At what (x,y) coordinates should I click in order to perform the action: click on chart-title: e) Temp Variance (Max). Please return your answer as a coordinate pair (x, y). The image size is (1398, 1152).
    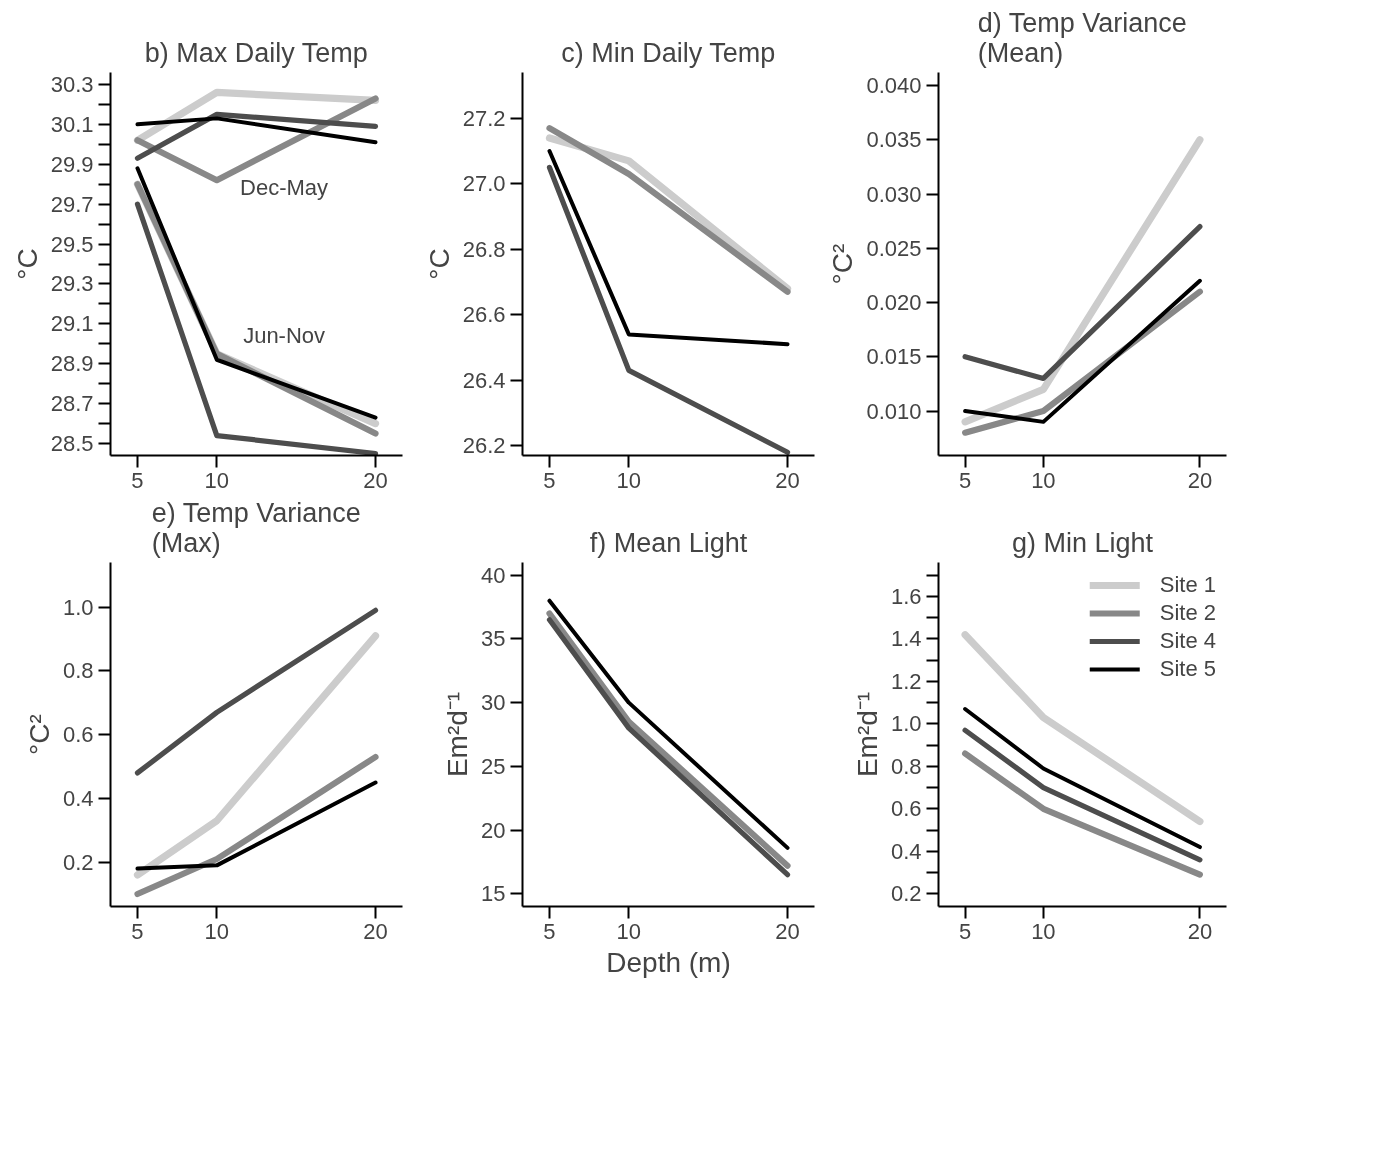
    Looking at the image, I should click on (256, 527).